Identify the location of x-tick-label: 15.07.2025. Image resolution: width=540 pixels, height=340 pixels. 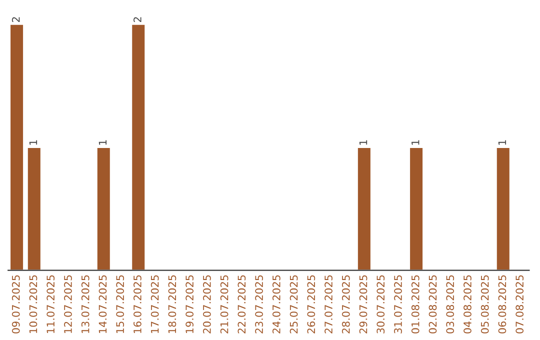
(120, 304).